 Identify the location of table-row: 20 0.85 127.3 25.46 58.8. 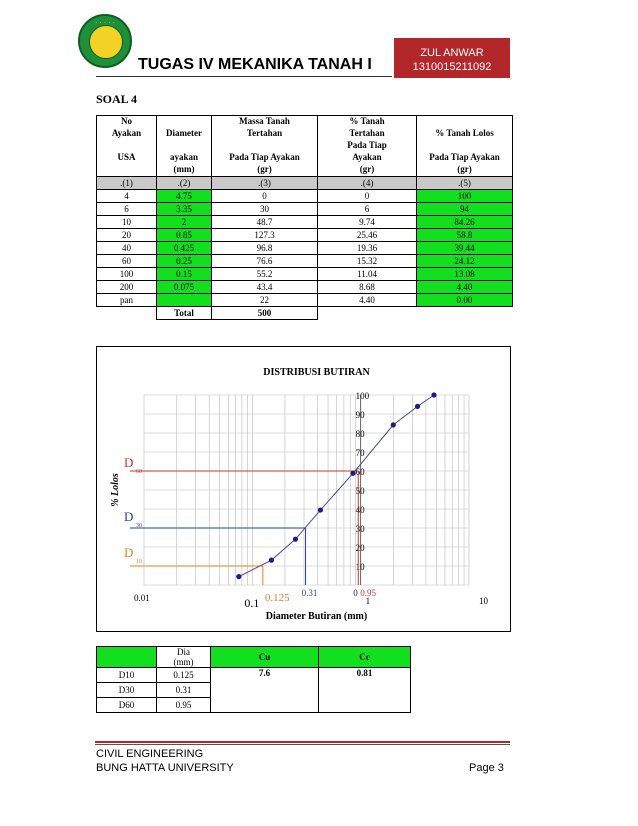
(304, 235).